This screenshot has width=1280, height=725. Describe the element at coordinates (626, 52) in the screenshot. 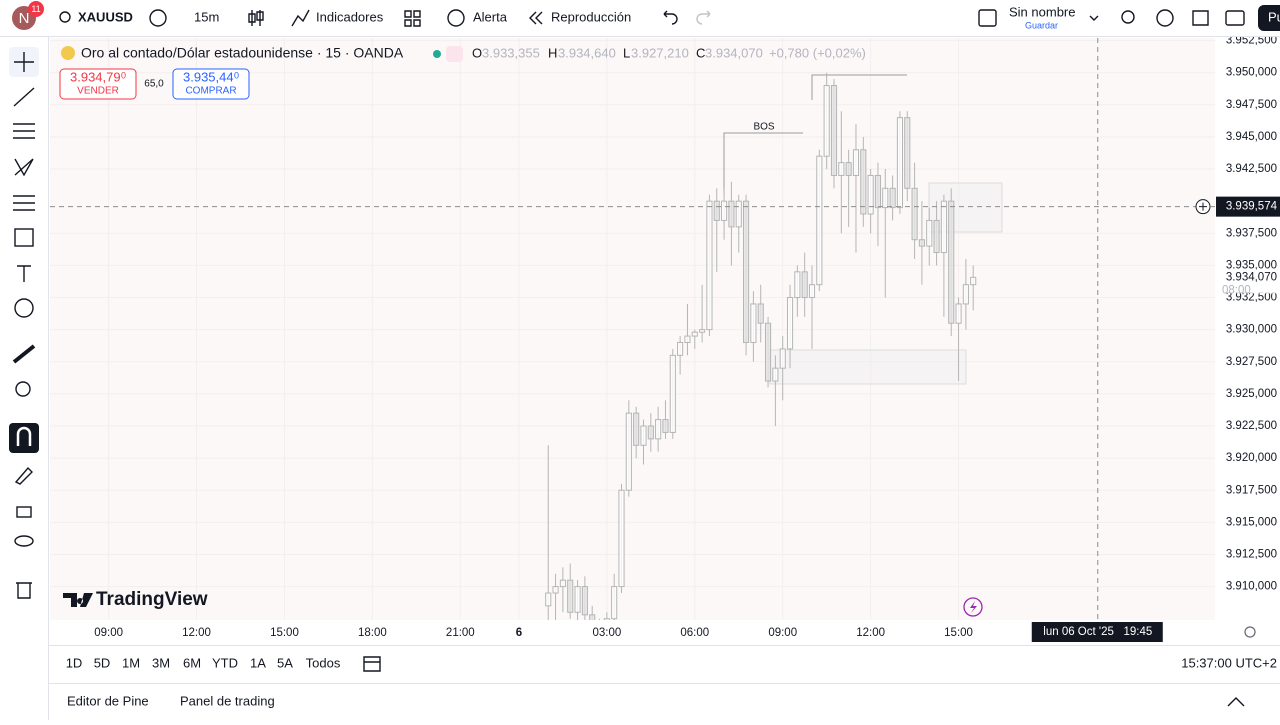

I see `legend-l-label: L` at that location.